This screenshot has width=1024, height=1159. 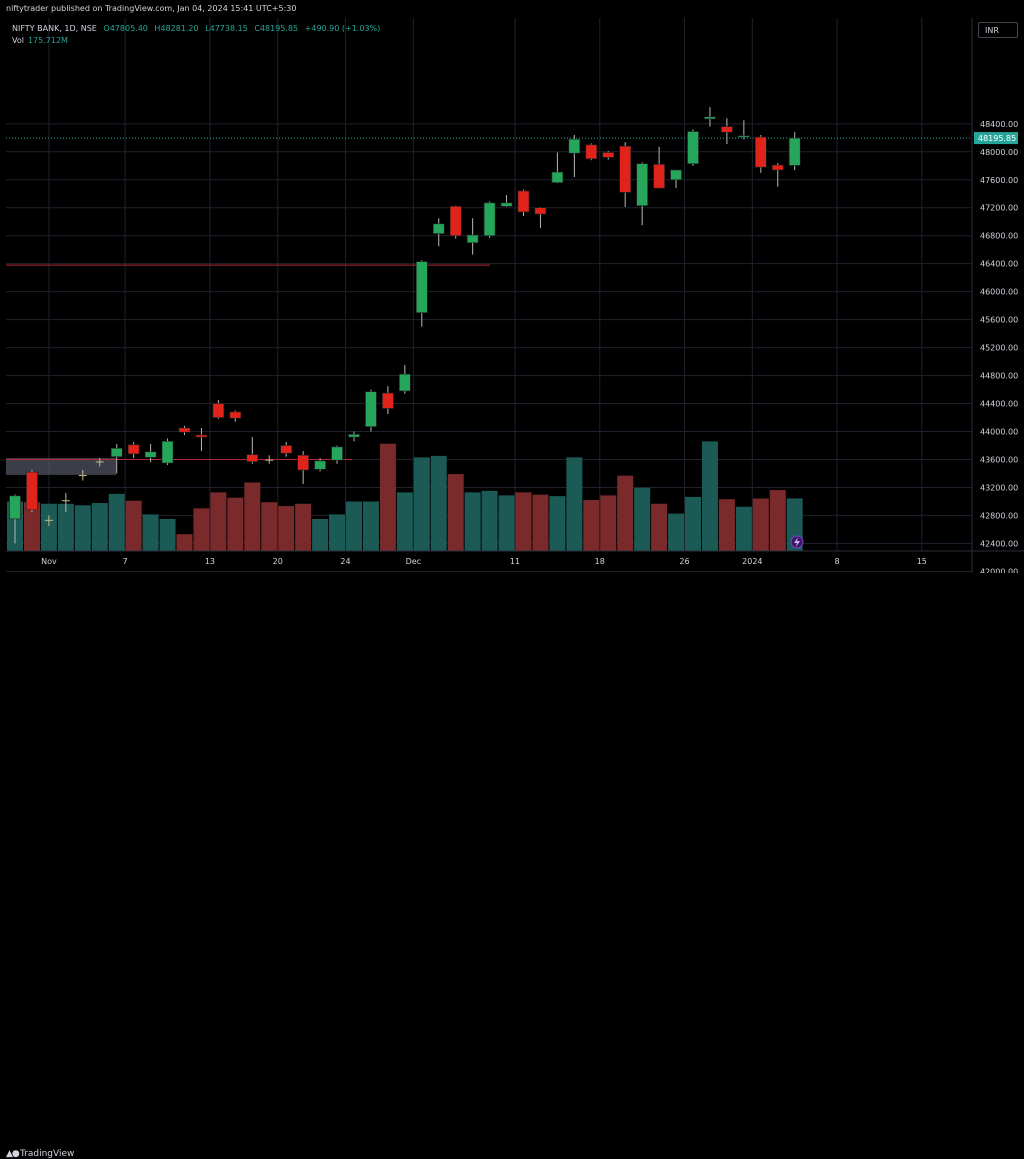 I want to click on tradingview-logo-icon: ▲●, so click(x=13, y=1154).